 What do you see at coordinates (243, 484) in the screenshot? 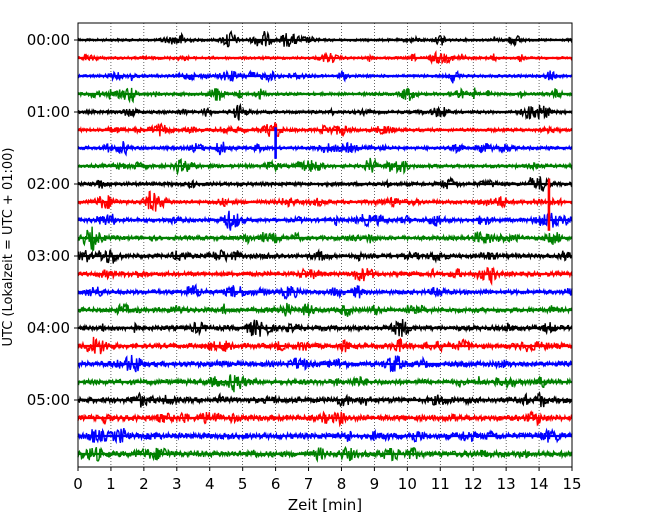
I see `x-tick-label-5: 5` at bounding box center [243, 484].